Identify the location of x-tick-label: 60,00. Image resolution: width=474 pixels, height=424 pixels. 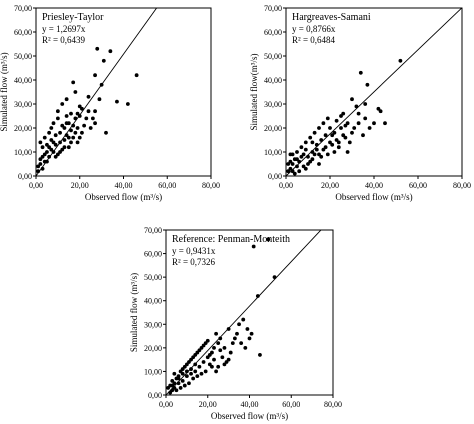
(418, 185).